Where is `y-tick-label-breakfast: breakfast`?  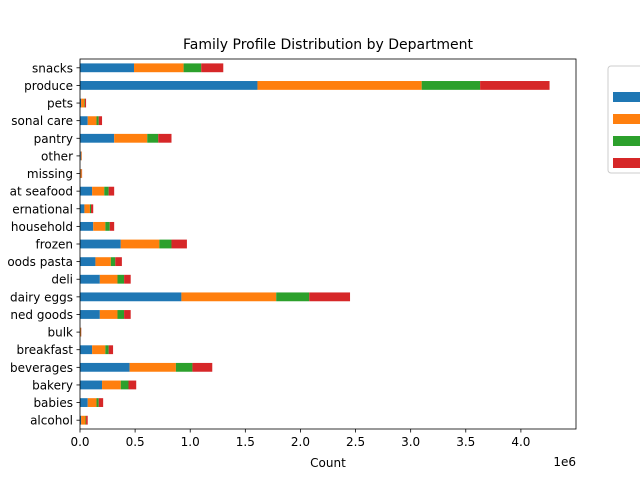 y-tick-label-breakfast: breakfast is located at coordinates (44, 350).